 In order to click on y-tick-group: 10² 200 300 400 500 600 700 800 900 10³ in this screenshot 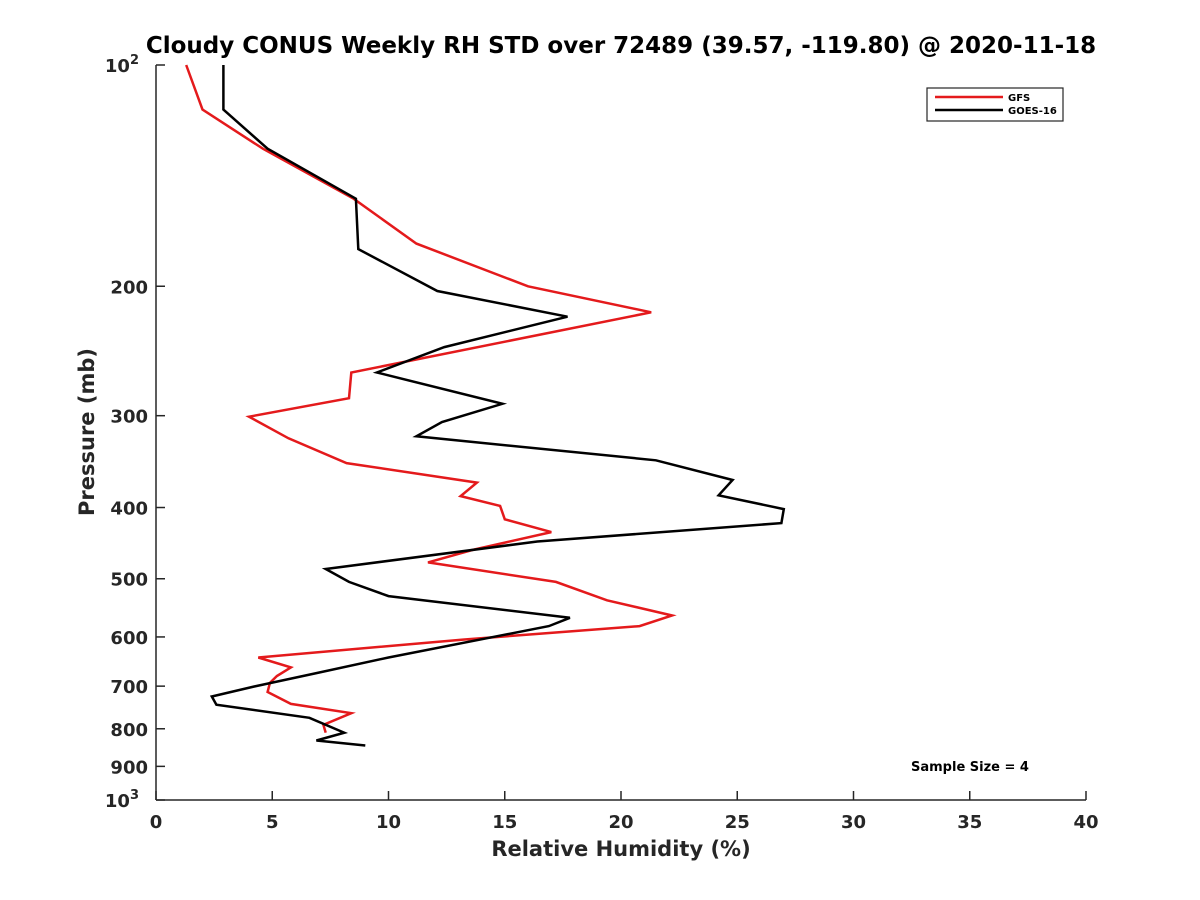, I will do `click(135, 432)`.